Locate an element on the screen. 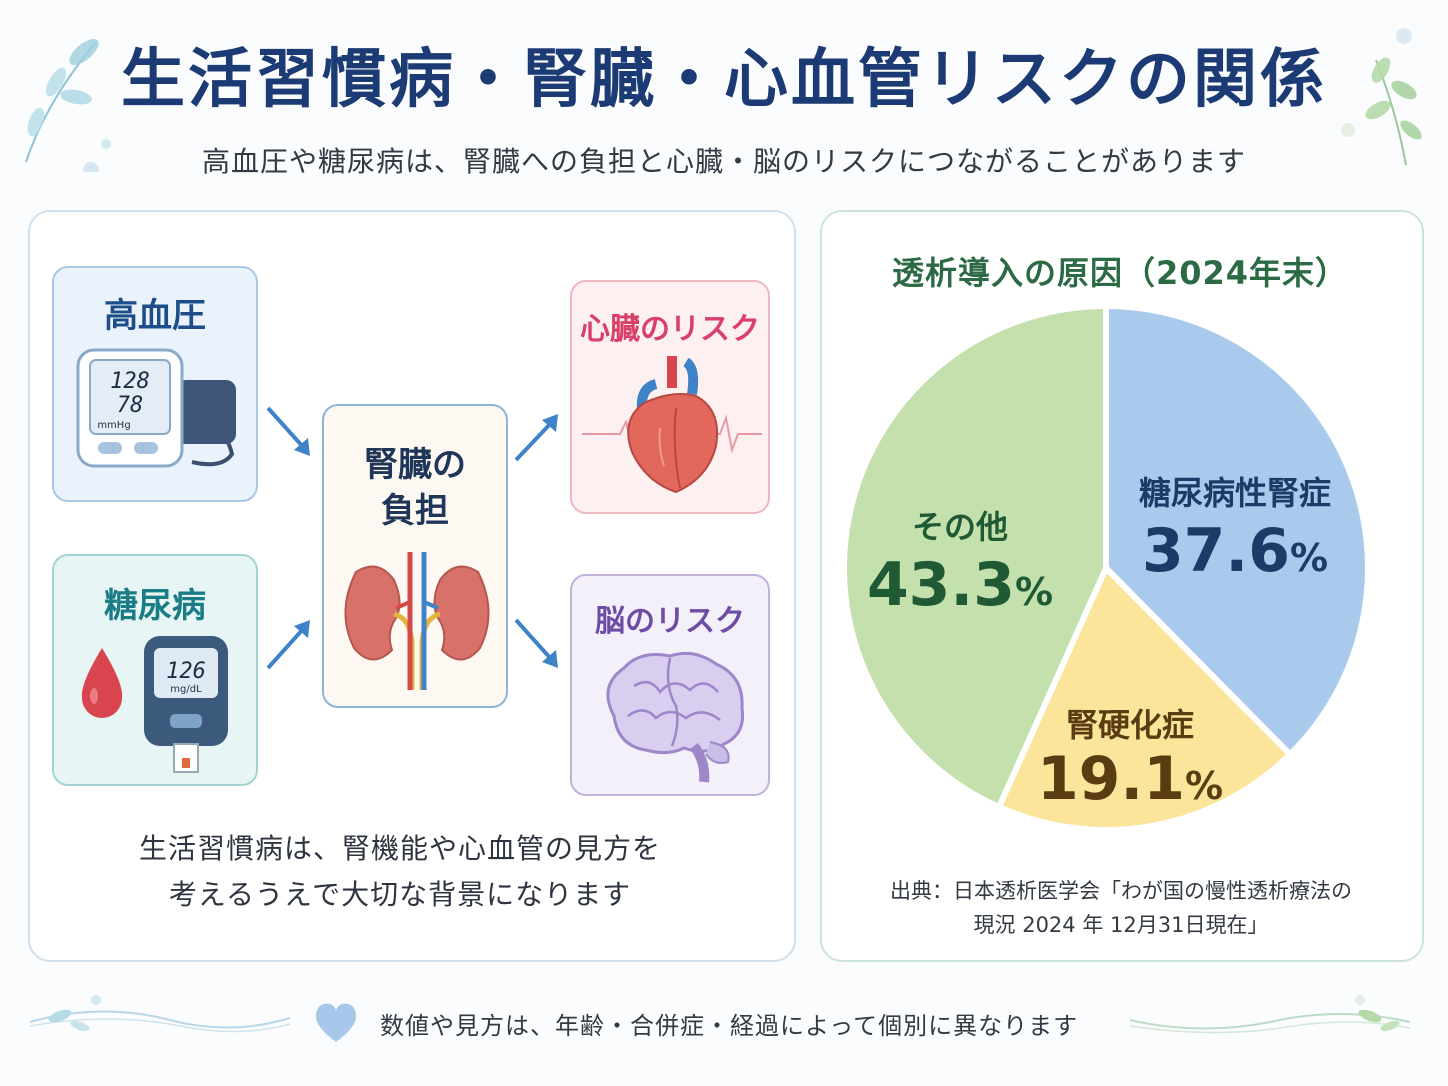 The width and height of the screenshot is (1448, 1086). slice-value-diabetic-nephropathy: 37.6% is located at coordinates (1235, 551).